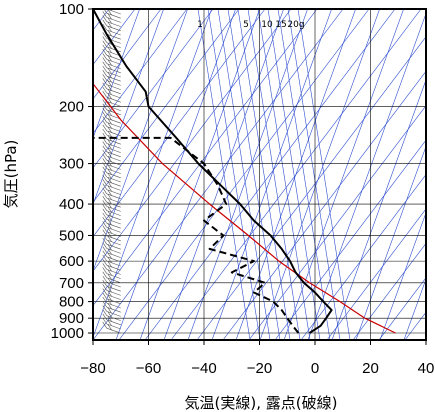  I want to click on mixing-ratio-label: 20g, so click(295, 25).